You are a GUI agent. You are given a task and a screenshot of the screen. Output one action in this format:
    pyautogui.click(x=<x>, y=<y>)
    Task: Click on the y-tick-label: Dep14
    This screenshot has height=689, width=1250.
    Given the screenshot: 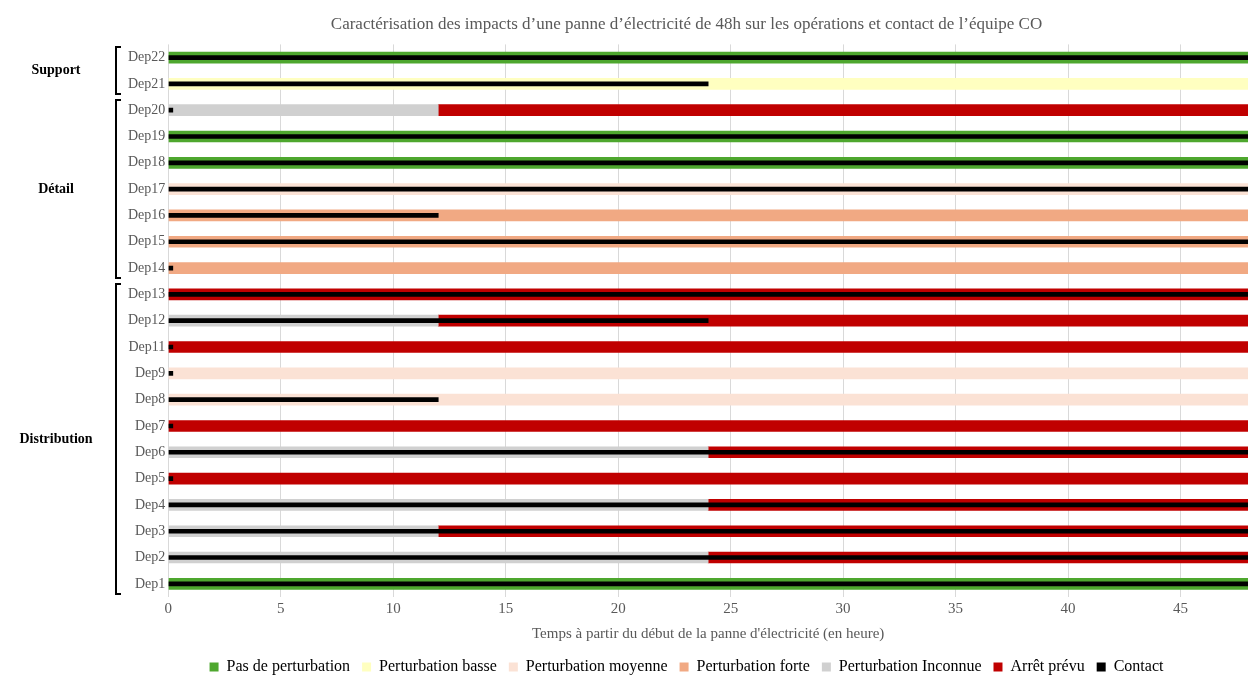 What is the action you would take?
    pyautogui.click(x=147, y=267)
    